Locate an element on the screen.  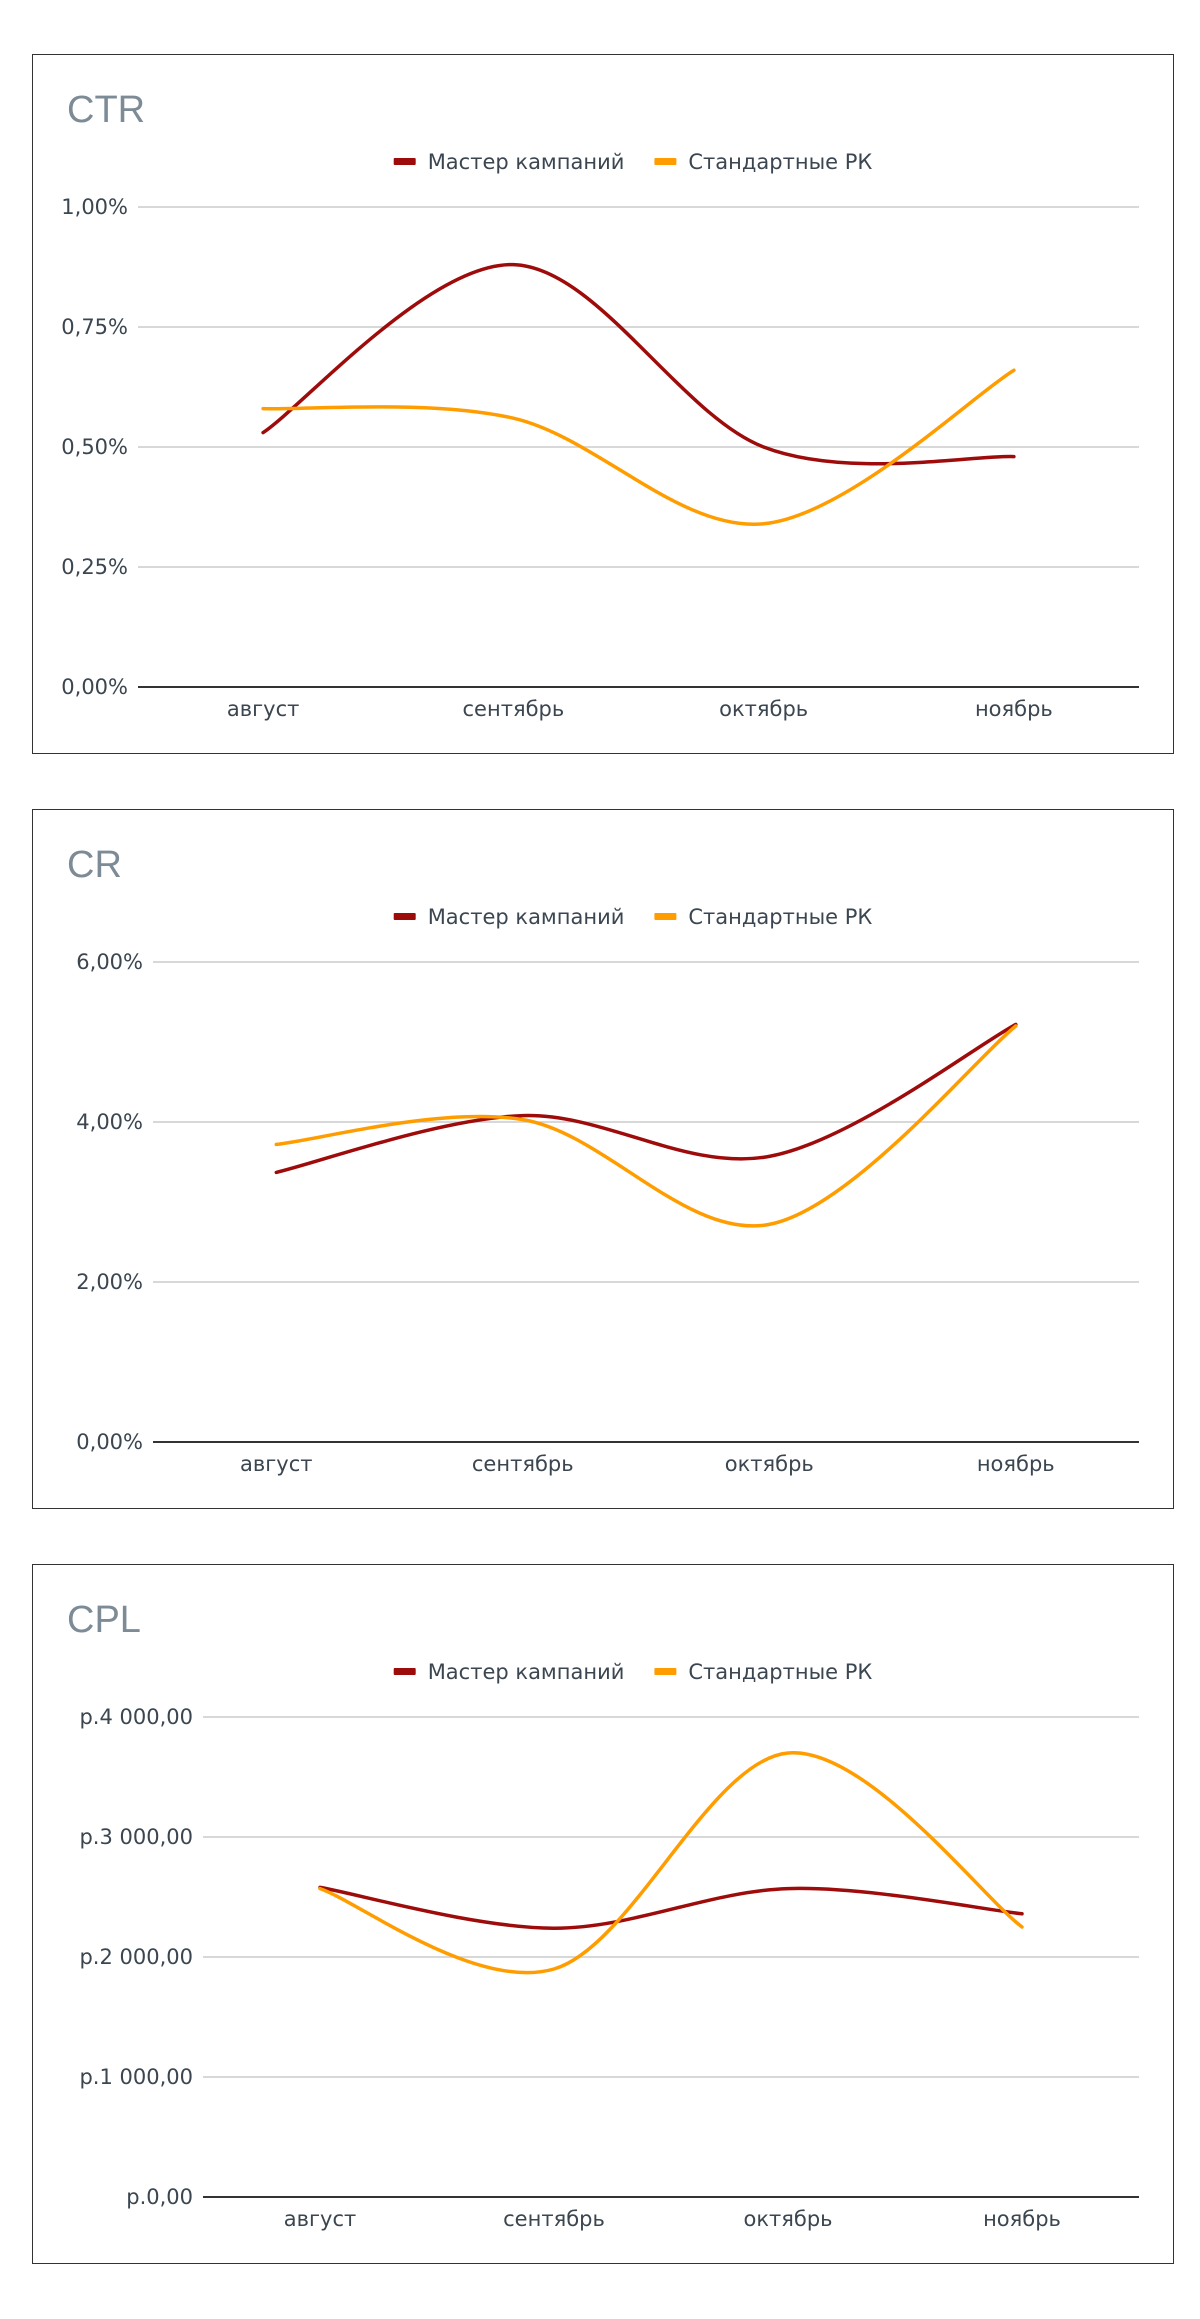
cpl-y-tick-label: р.3 000,00 is located at coordinates (136, 1837).